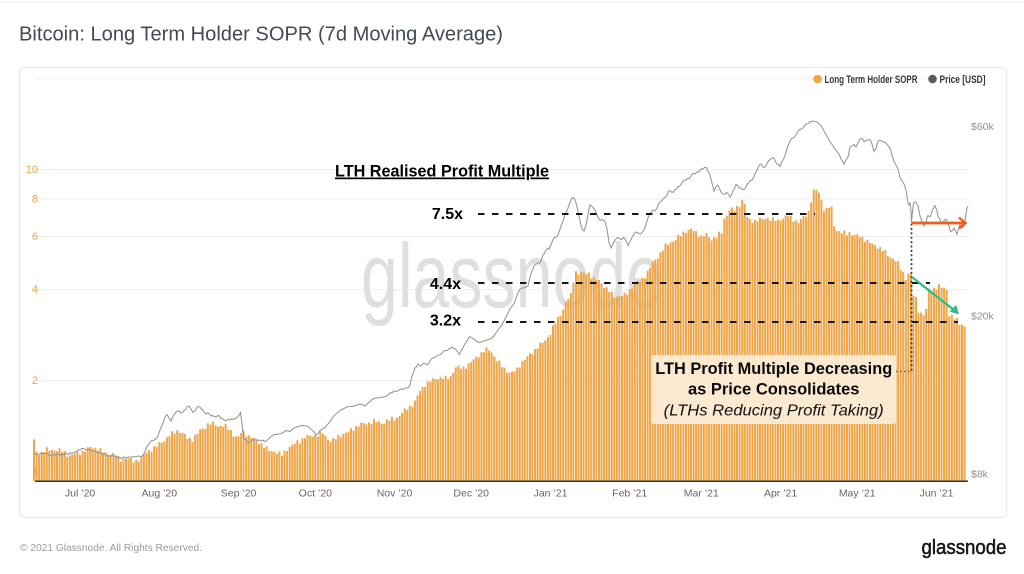 The height and width of the screenshot is (574, 1024). Describe the element at coordinates (780, 494) in the screenshot. I see `svg-text: Apr ’21` at that location.